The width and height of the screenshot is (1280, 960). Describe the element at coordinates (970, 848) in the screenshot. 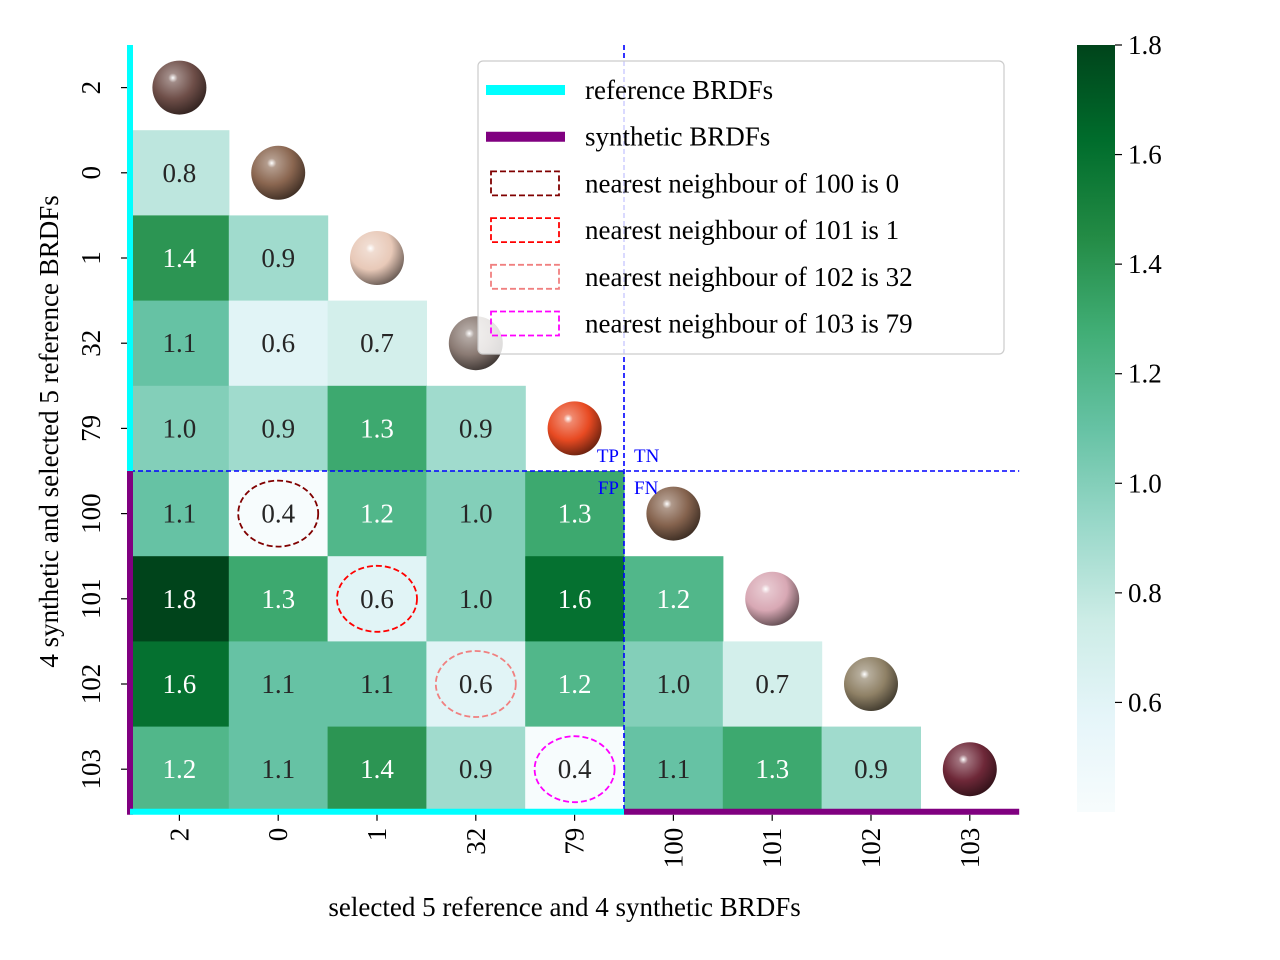

I see `x-tick-label: 103` at that location.